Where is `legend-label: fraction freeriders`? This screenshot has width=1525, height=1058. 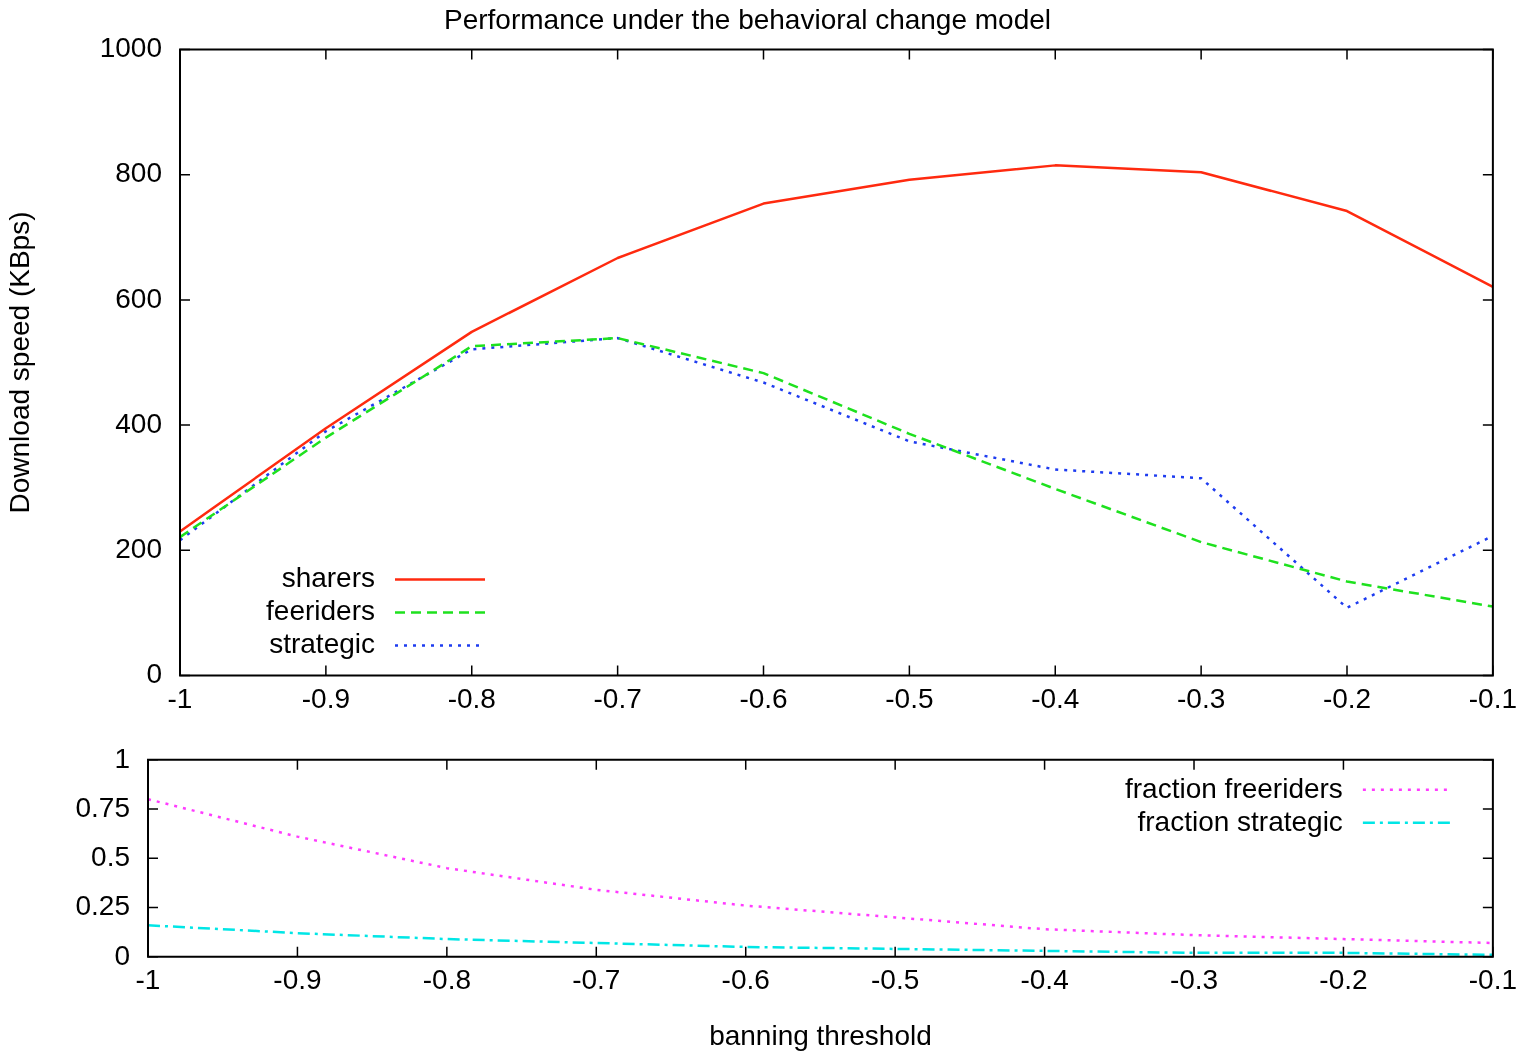
legend-label: fraction freeriders is located at coordinates (1234, 788).